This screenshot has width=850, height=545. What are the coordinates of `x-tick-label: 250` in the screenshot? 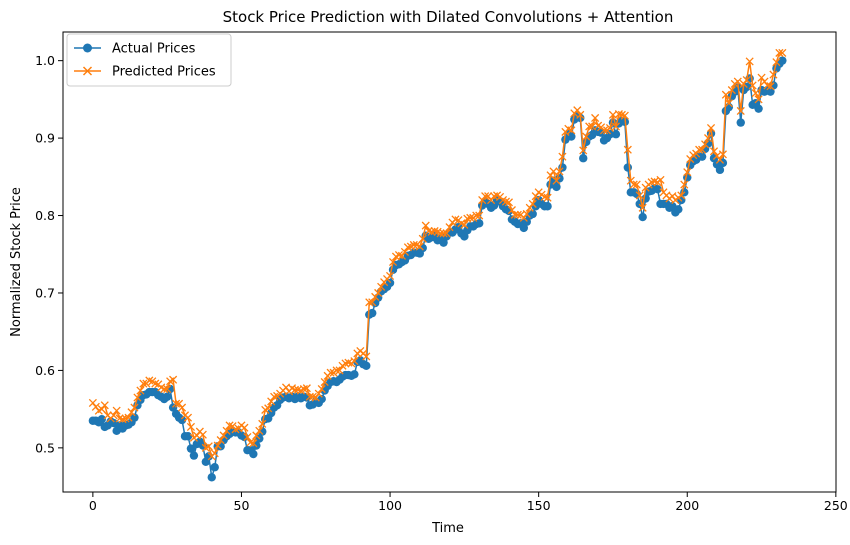 It's located at (836, 505).